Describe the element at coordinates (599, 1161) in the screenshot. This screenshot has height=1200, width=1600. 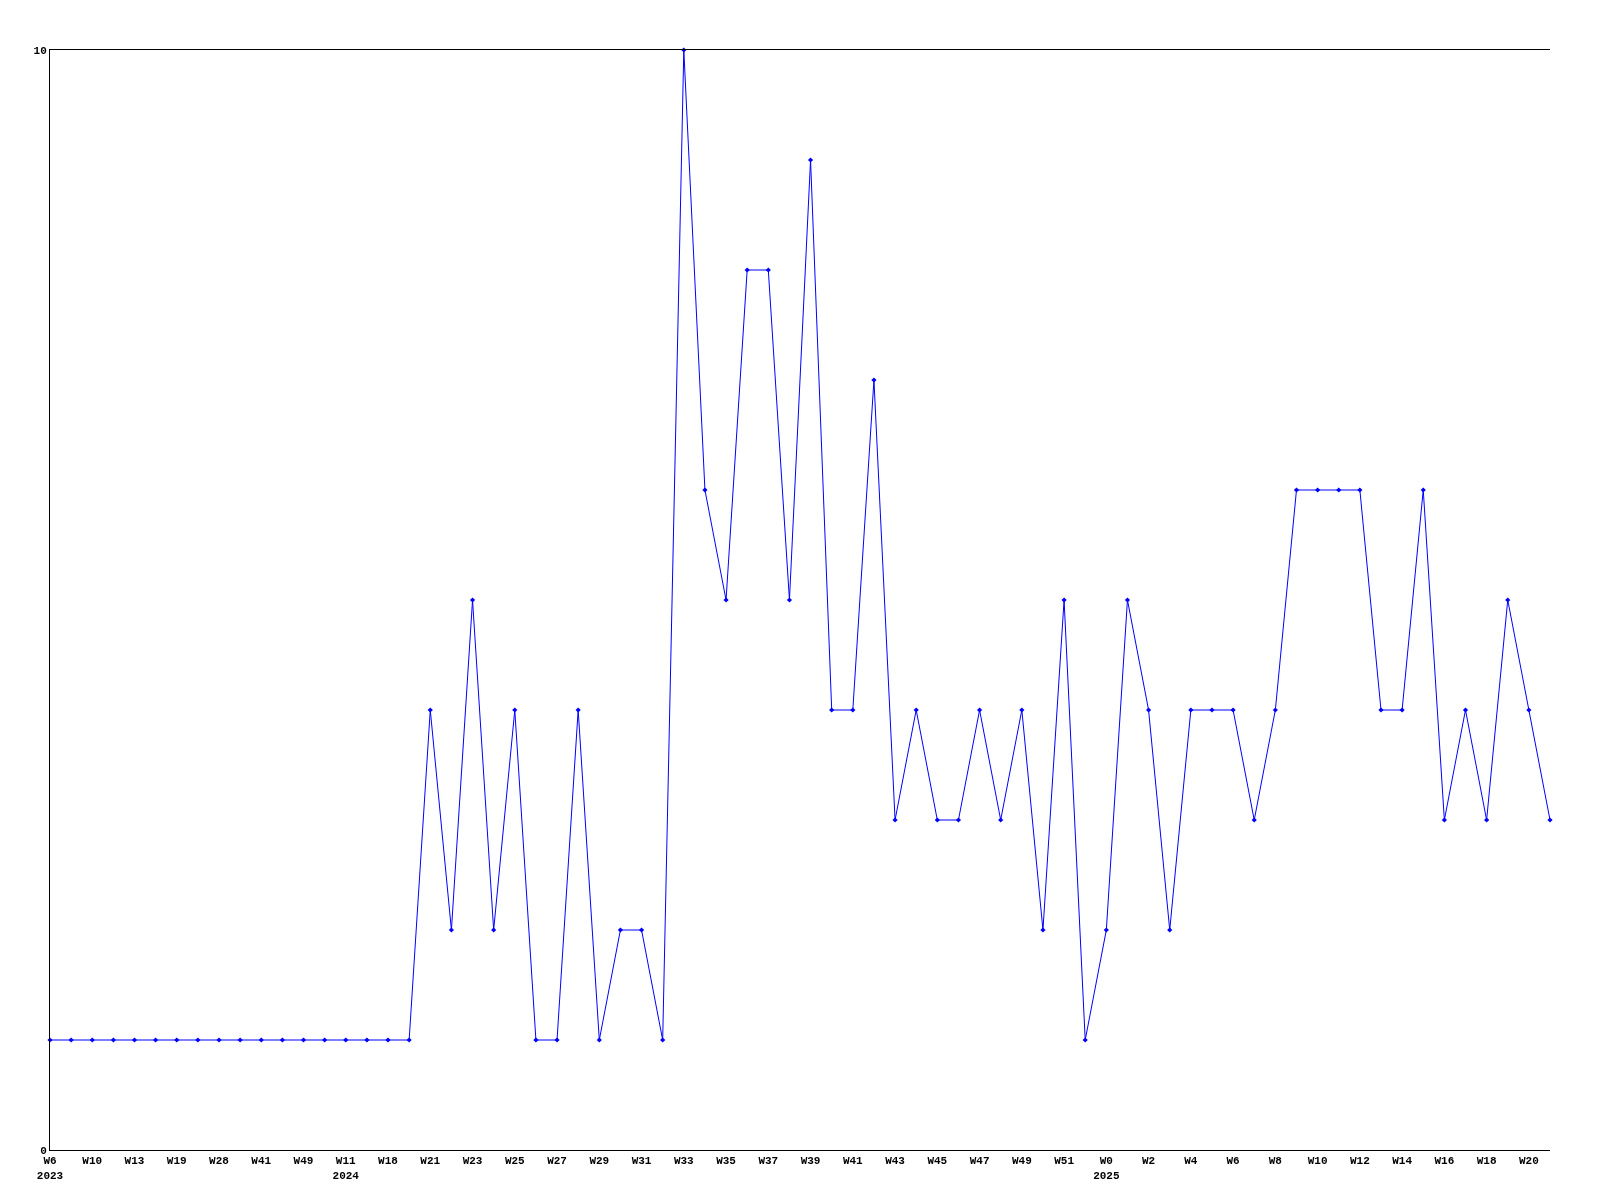
I see `x-tick-label: W29` at that location.